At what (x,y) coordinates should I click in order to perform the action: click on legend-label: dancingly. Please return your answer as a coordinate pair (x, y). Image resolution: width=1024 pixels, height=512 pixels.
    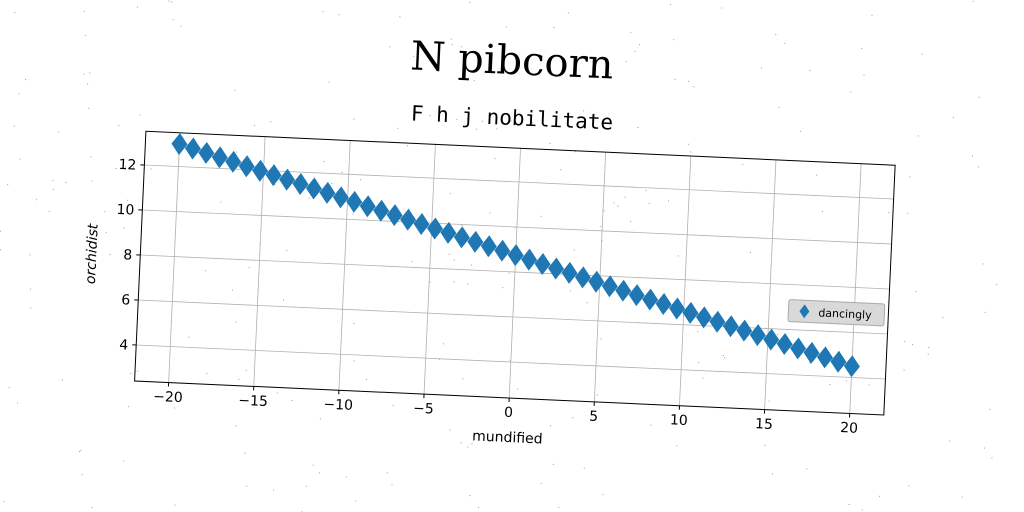
    Looking at the image, I should click on (845, 313).